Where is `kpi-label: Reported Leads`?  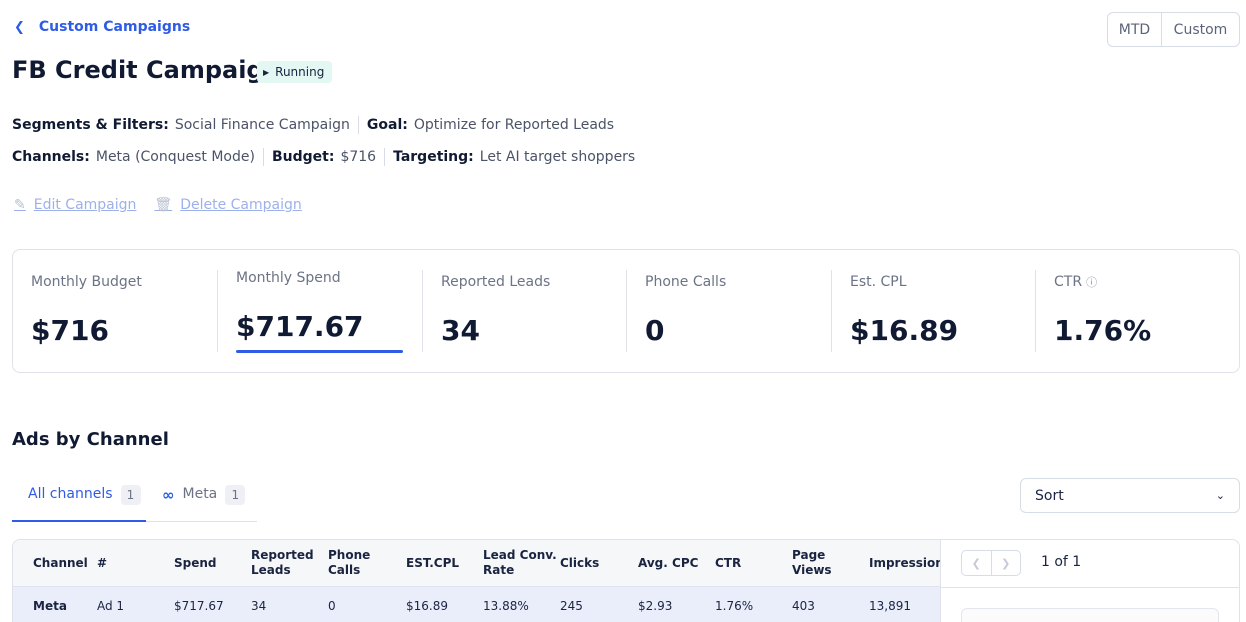
kpi-label: Reported Leads is located at coordinates (496, 282).